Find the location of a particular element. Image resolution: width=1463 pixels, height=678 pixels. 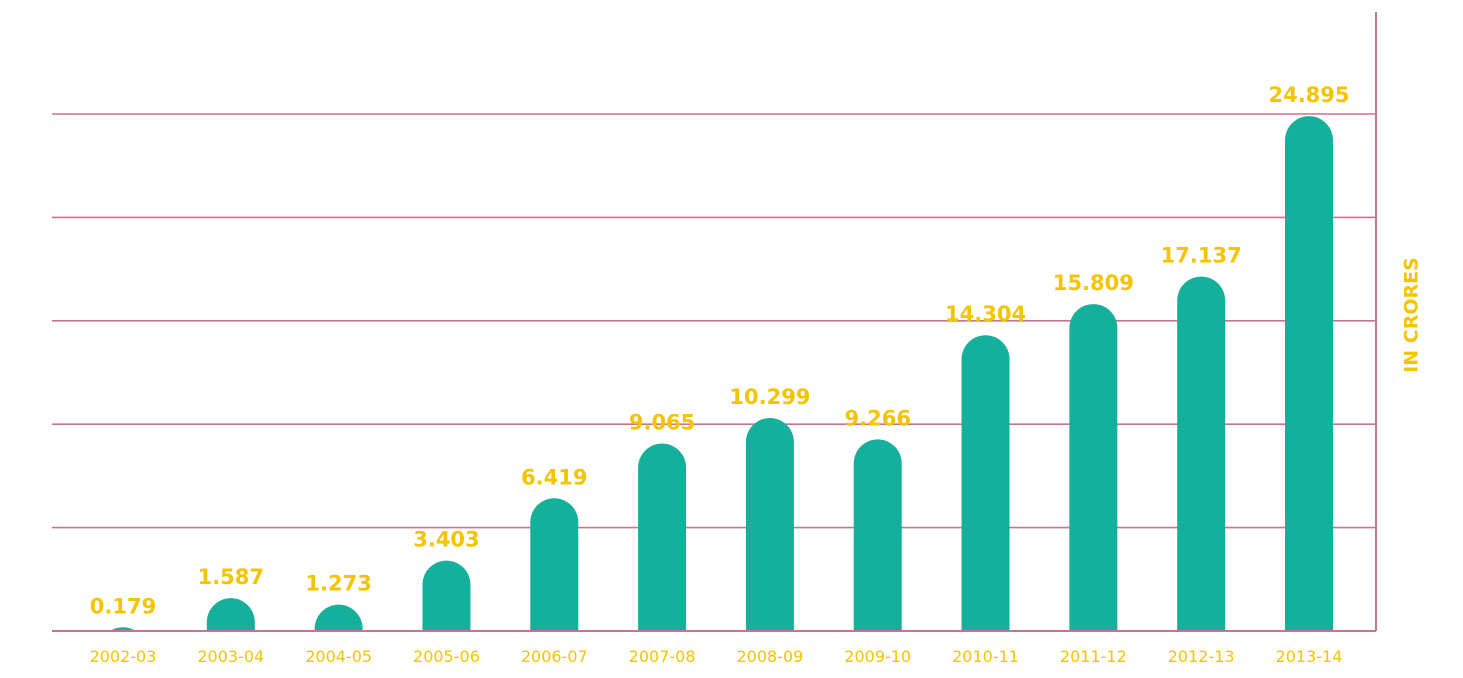

x-tick-label: 2006-07 is located at coordinates (554, 656).